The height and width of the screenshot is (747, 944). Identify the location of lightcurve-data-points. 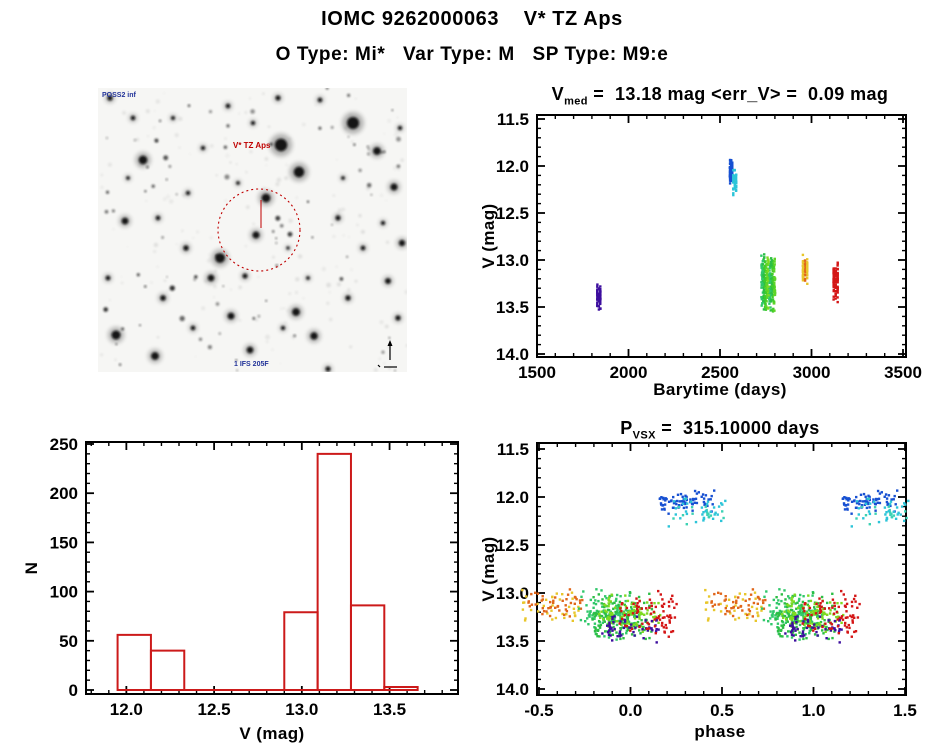
(717, 235).